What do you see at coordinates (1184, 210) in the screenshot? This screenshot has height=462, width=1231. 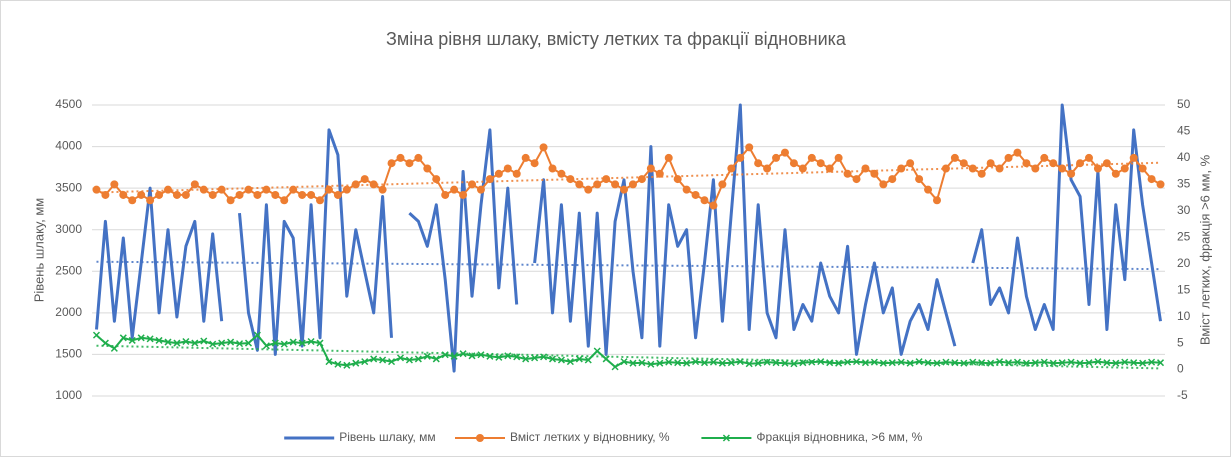 I see `y2-tick-label: 30` at bounding box center [1184, 210].